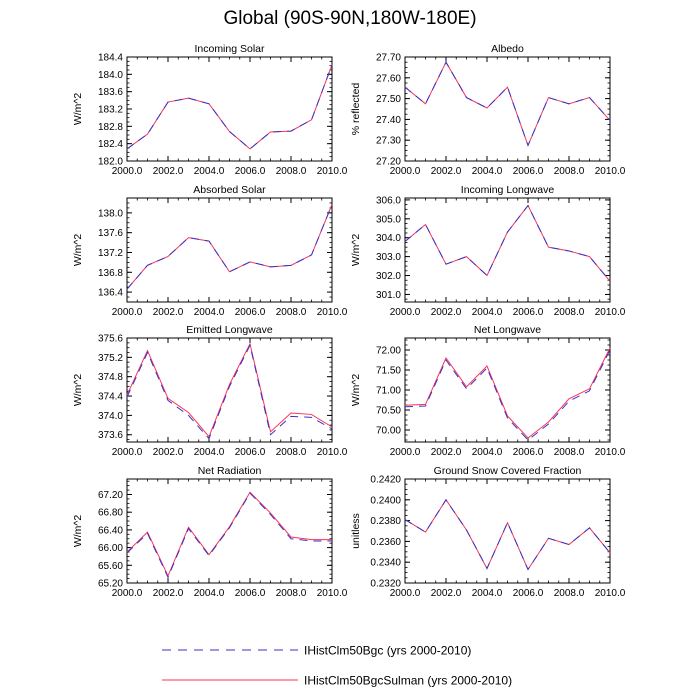 The width and height of the screenshot is (700, 700). Describe the element at coordinates (110, 213) in the screenshot. I see `y-tick-label: 138.0` at that location.